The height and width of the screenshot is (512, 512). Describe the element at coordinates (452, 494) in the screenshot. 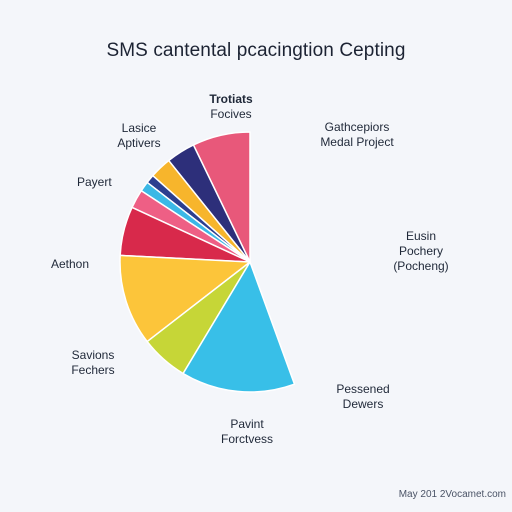

I see `footer-text: May 201 2Vocamet.com` at that location.